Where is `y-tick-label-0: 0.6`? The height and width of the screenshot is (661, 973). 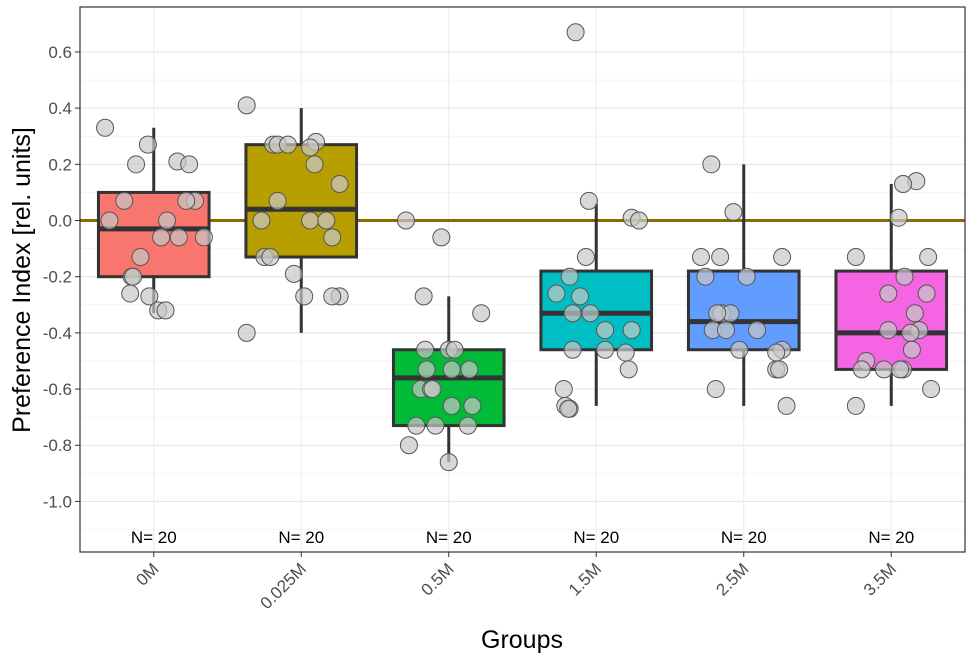
y-tick-label-0: 0.6 is located at coordinates (60, 52).